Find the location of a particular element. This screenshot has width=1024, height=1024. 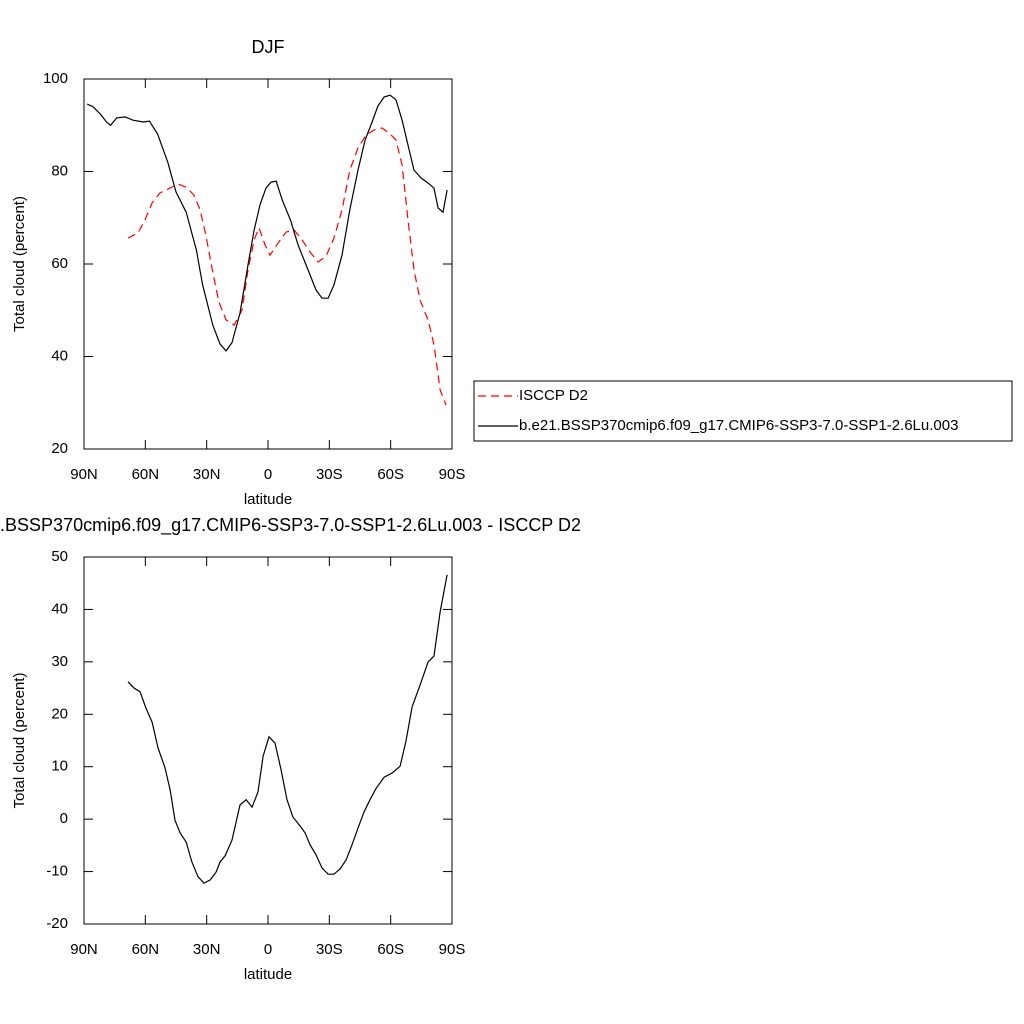

legend-box is located at coordinates (743, 411).